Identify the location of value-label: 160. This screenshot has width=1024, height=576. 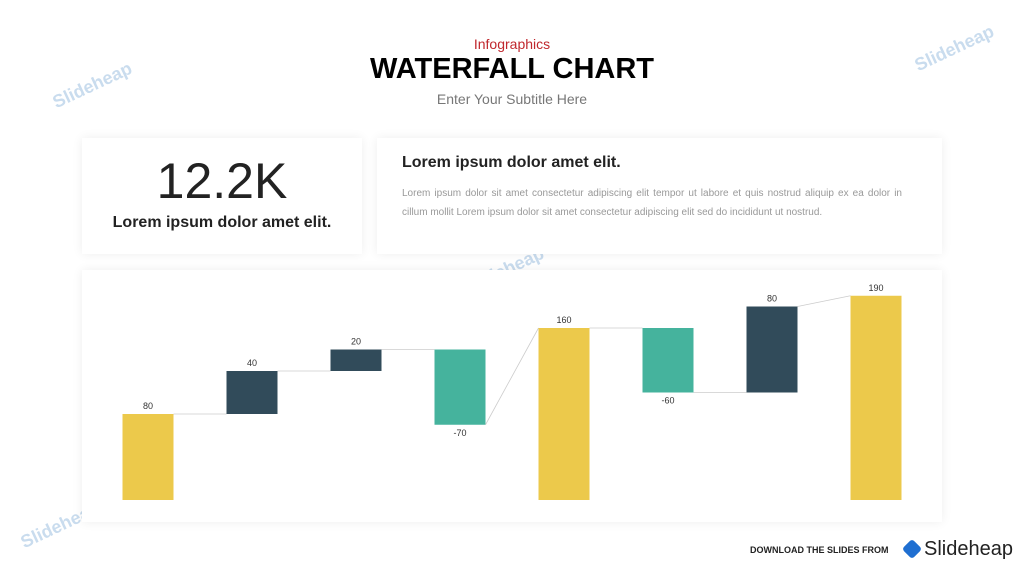
(563, 320).